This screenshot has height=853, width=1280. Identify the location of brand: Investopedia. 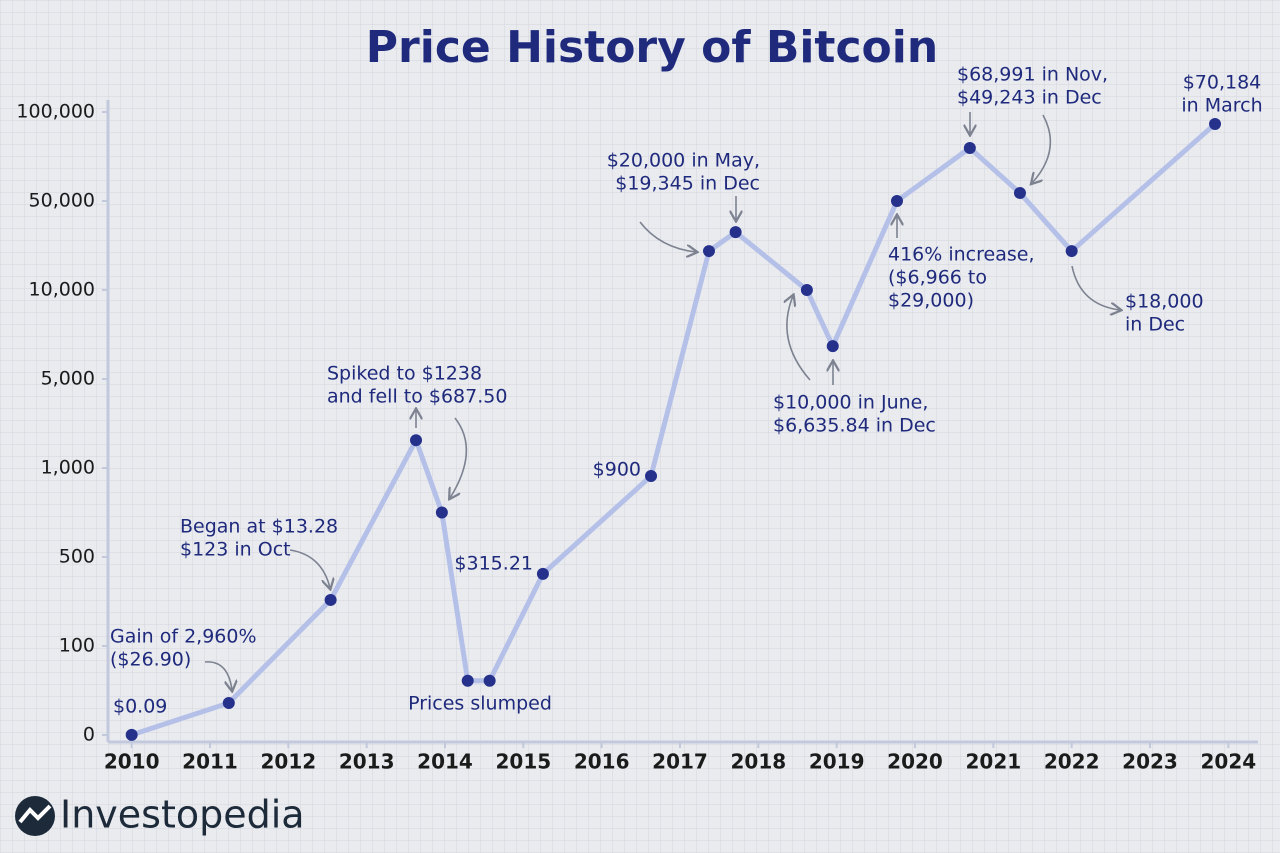
(182, 815).